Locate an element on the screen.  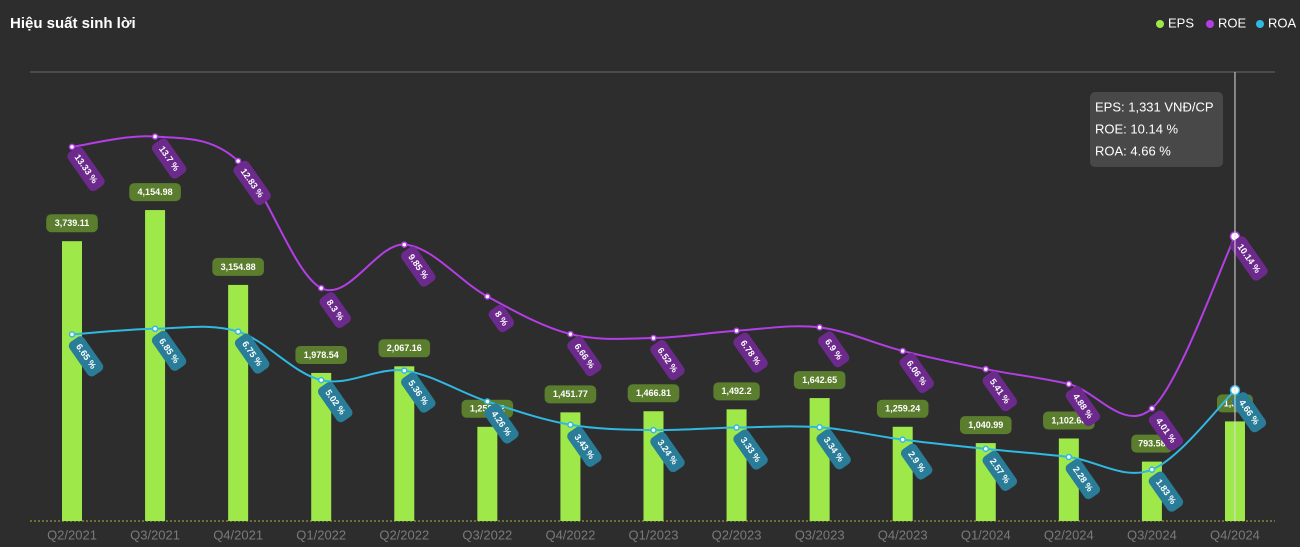
legend-label: EPS is located at coordinates (1181, 22).